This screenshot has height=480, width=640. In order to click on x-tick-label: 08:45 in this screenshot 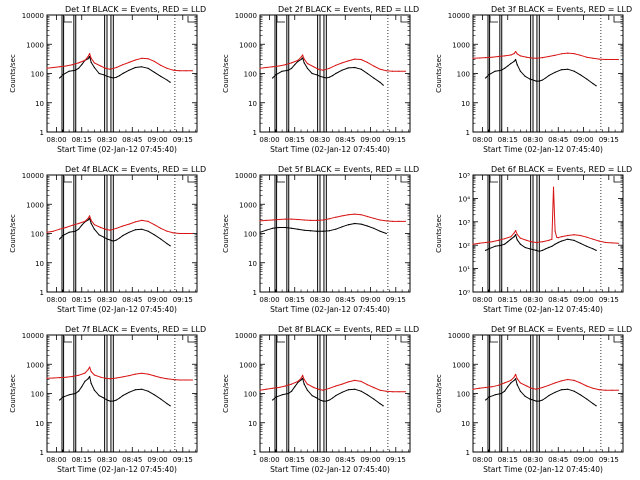, I will do `click(345, 140)`.